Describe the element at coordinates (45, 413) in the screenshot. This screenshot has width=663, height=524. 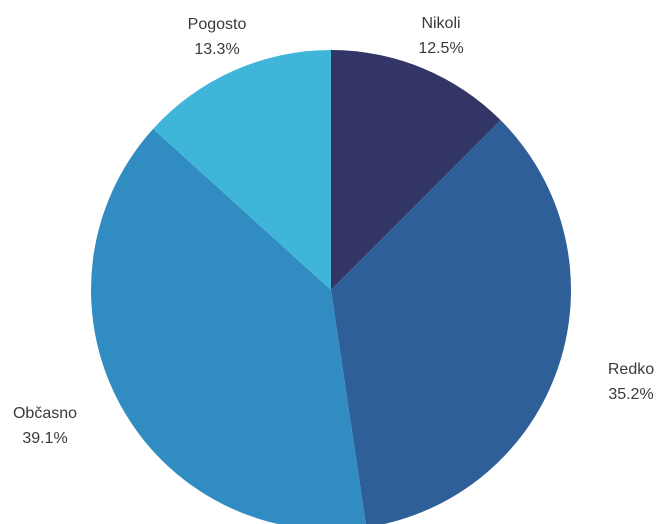
I see `slice-label: Občasno` at that location.